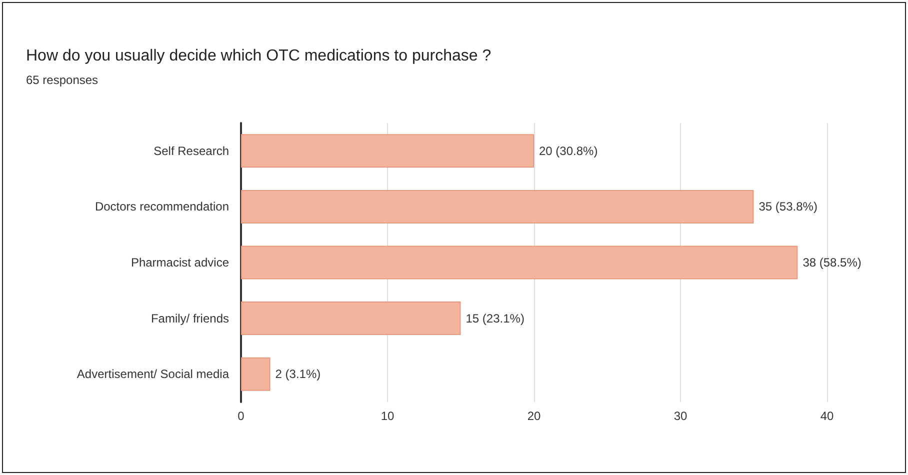  What do you see at coordinates (495, 318) in the screenshot?
I see `data-label: 15 (23.1%)` at bounding box center [495, 318].